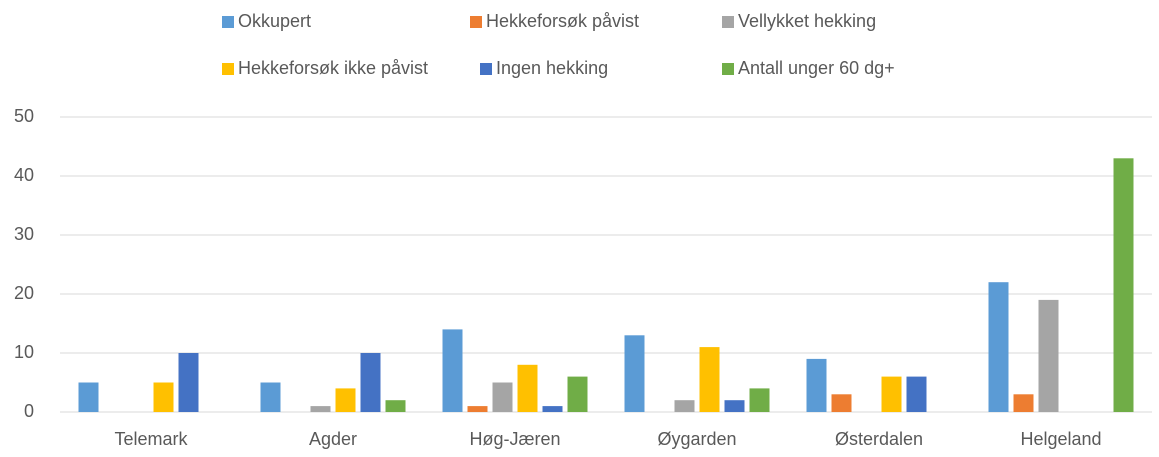 The width and height of the screenshot is (1159, 457). Describe the element at coordinates (562, 21) in the screenshot. I see `legend-label: Hekkeforsøk påvist` at that location.